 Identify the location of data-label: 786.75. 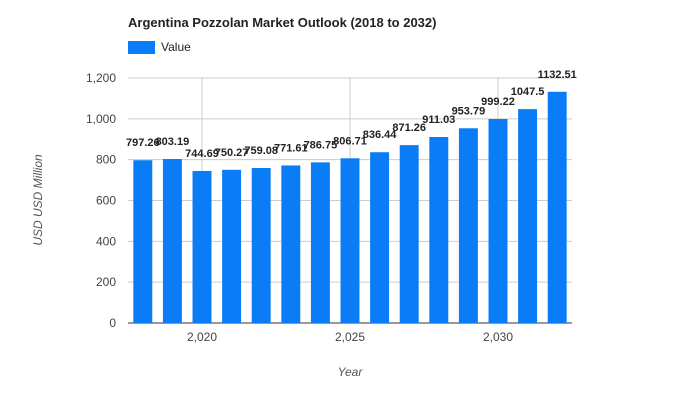
(321, 145).